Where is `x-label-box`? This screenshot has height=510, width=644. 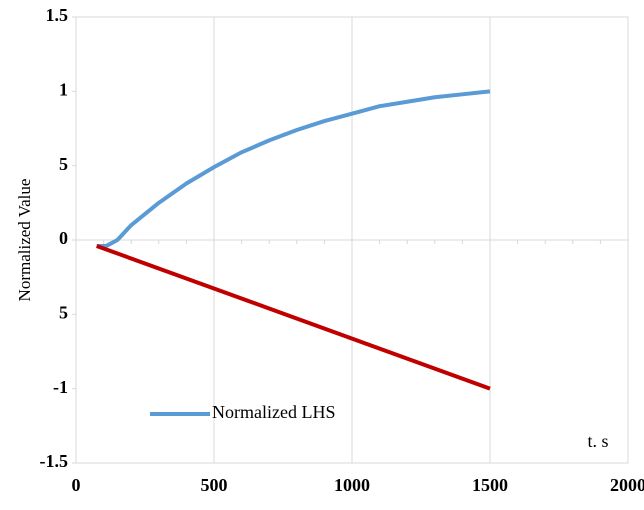
x-label-box is located at coordinates (599, 443).